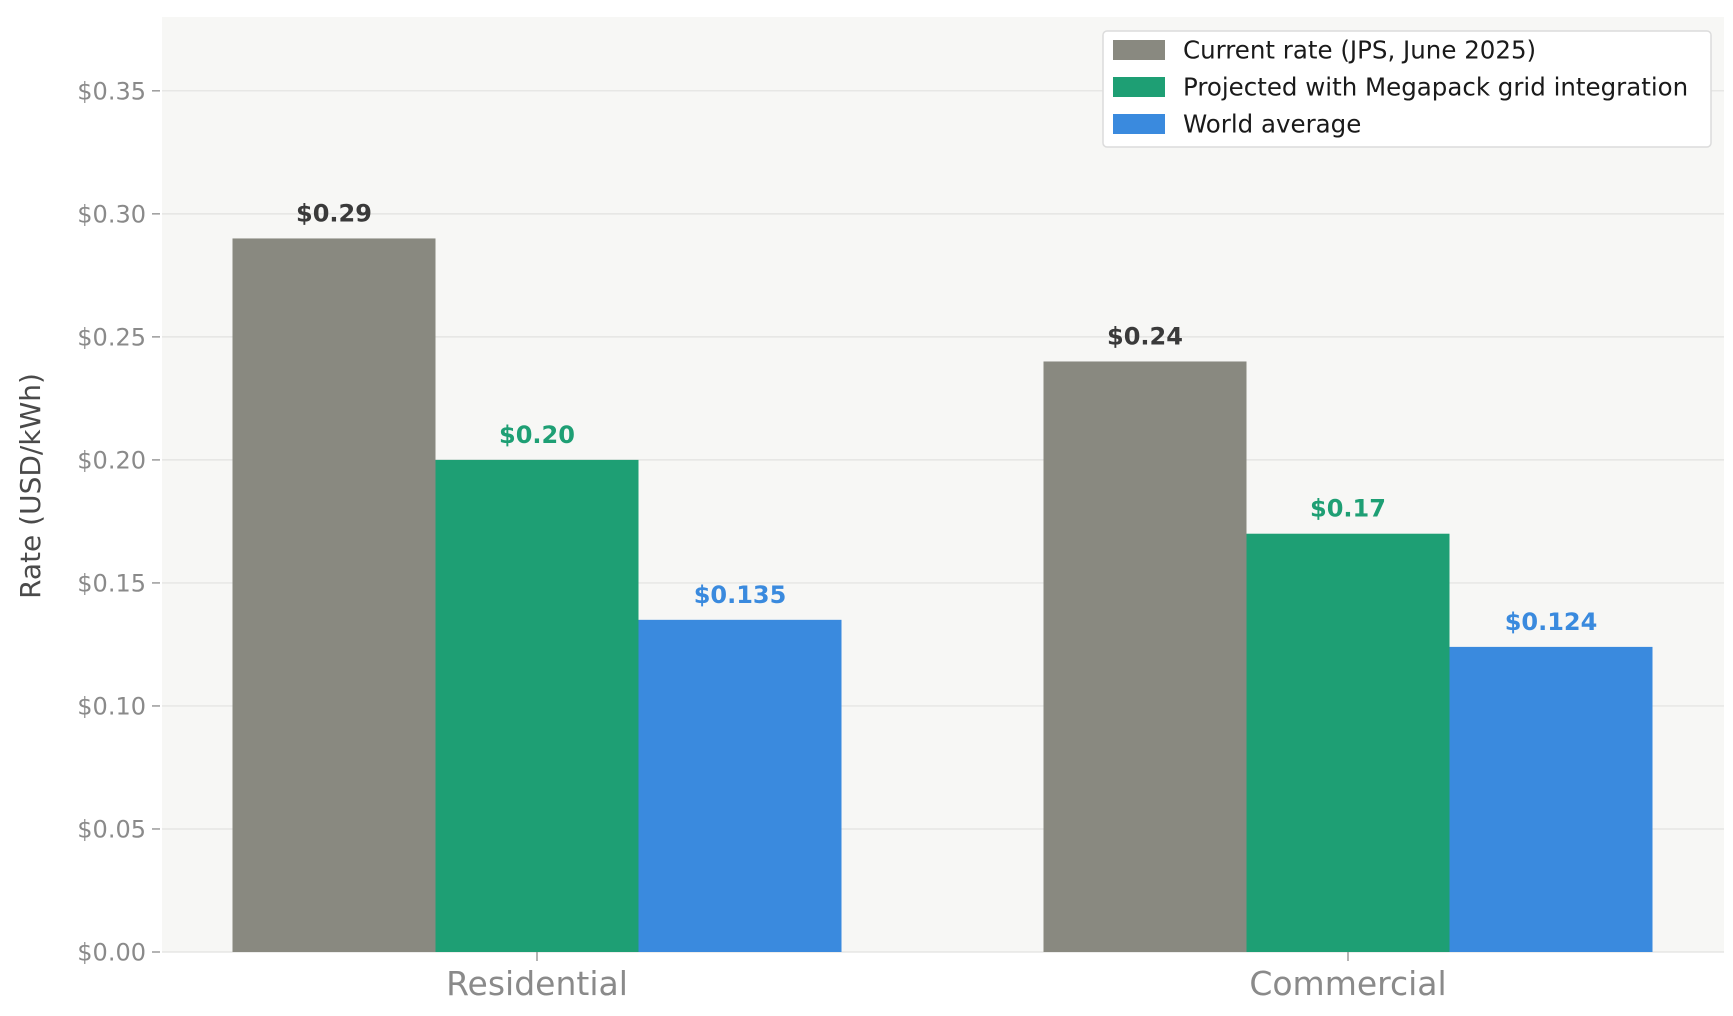  I want to click on y-tick-label: $0.05, so click(111, 829).